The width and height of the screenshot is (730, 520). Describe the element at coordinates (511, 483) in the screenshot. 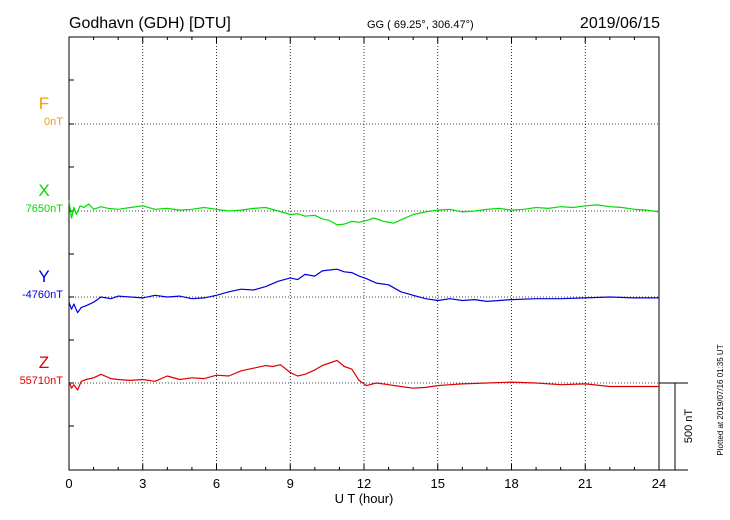

I see `x-tick-label: 18` at that location.